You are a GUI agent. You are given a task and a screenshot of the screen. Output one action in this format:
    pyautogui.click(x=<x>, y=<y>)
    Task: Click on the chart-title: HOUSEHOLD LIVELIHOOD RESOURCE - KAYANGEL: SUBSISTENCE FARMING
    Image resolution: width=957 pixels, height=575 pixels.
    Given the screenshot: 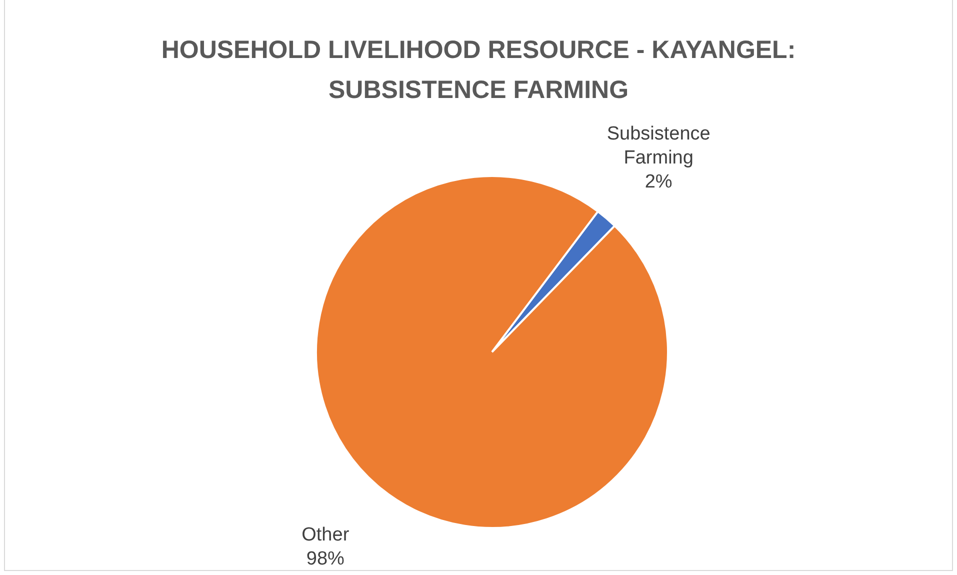 What is the action you would take?
    pyautogui.click(x=478, y=70)
    